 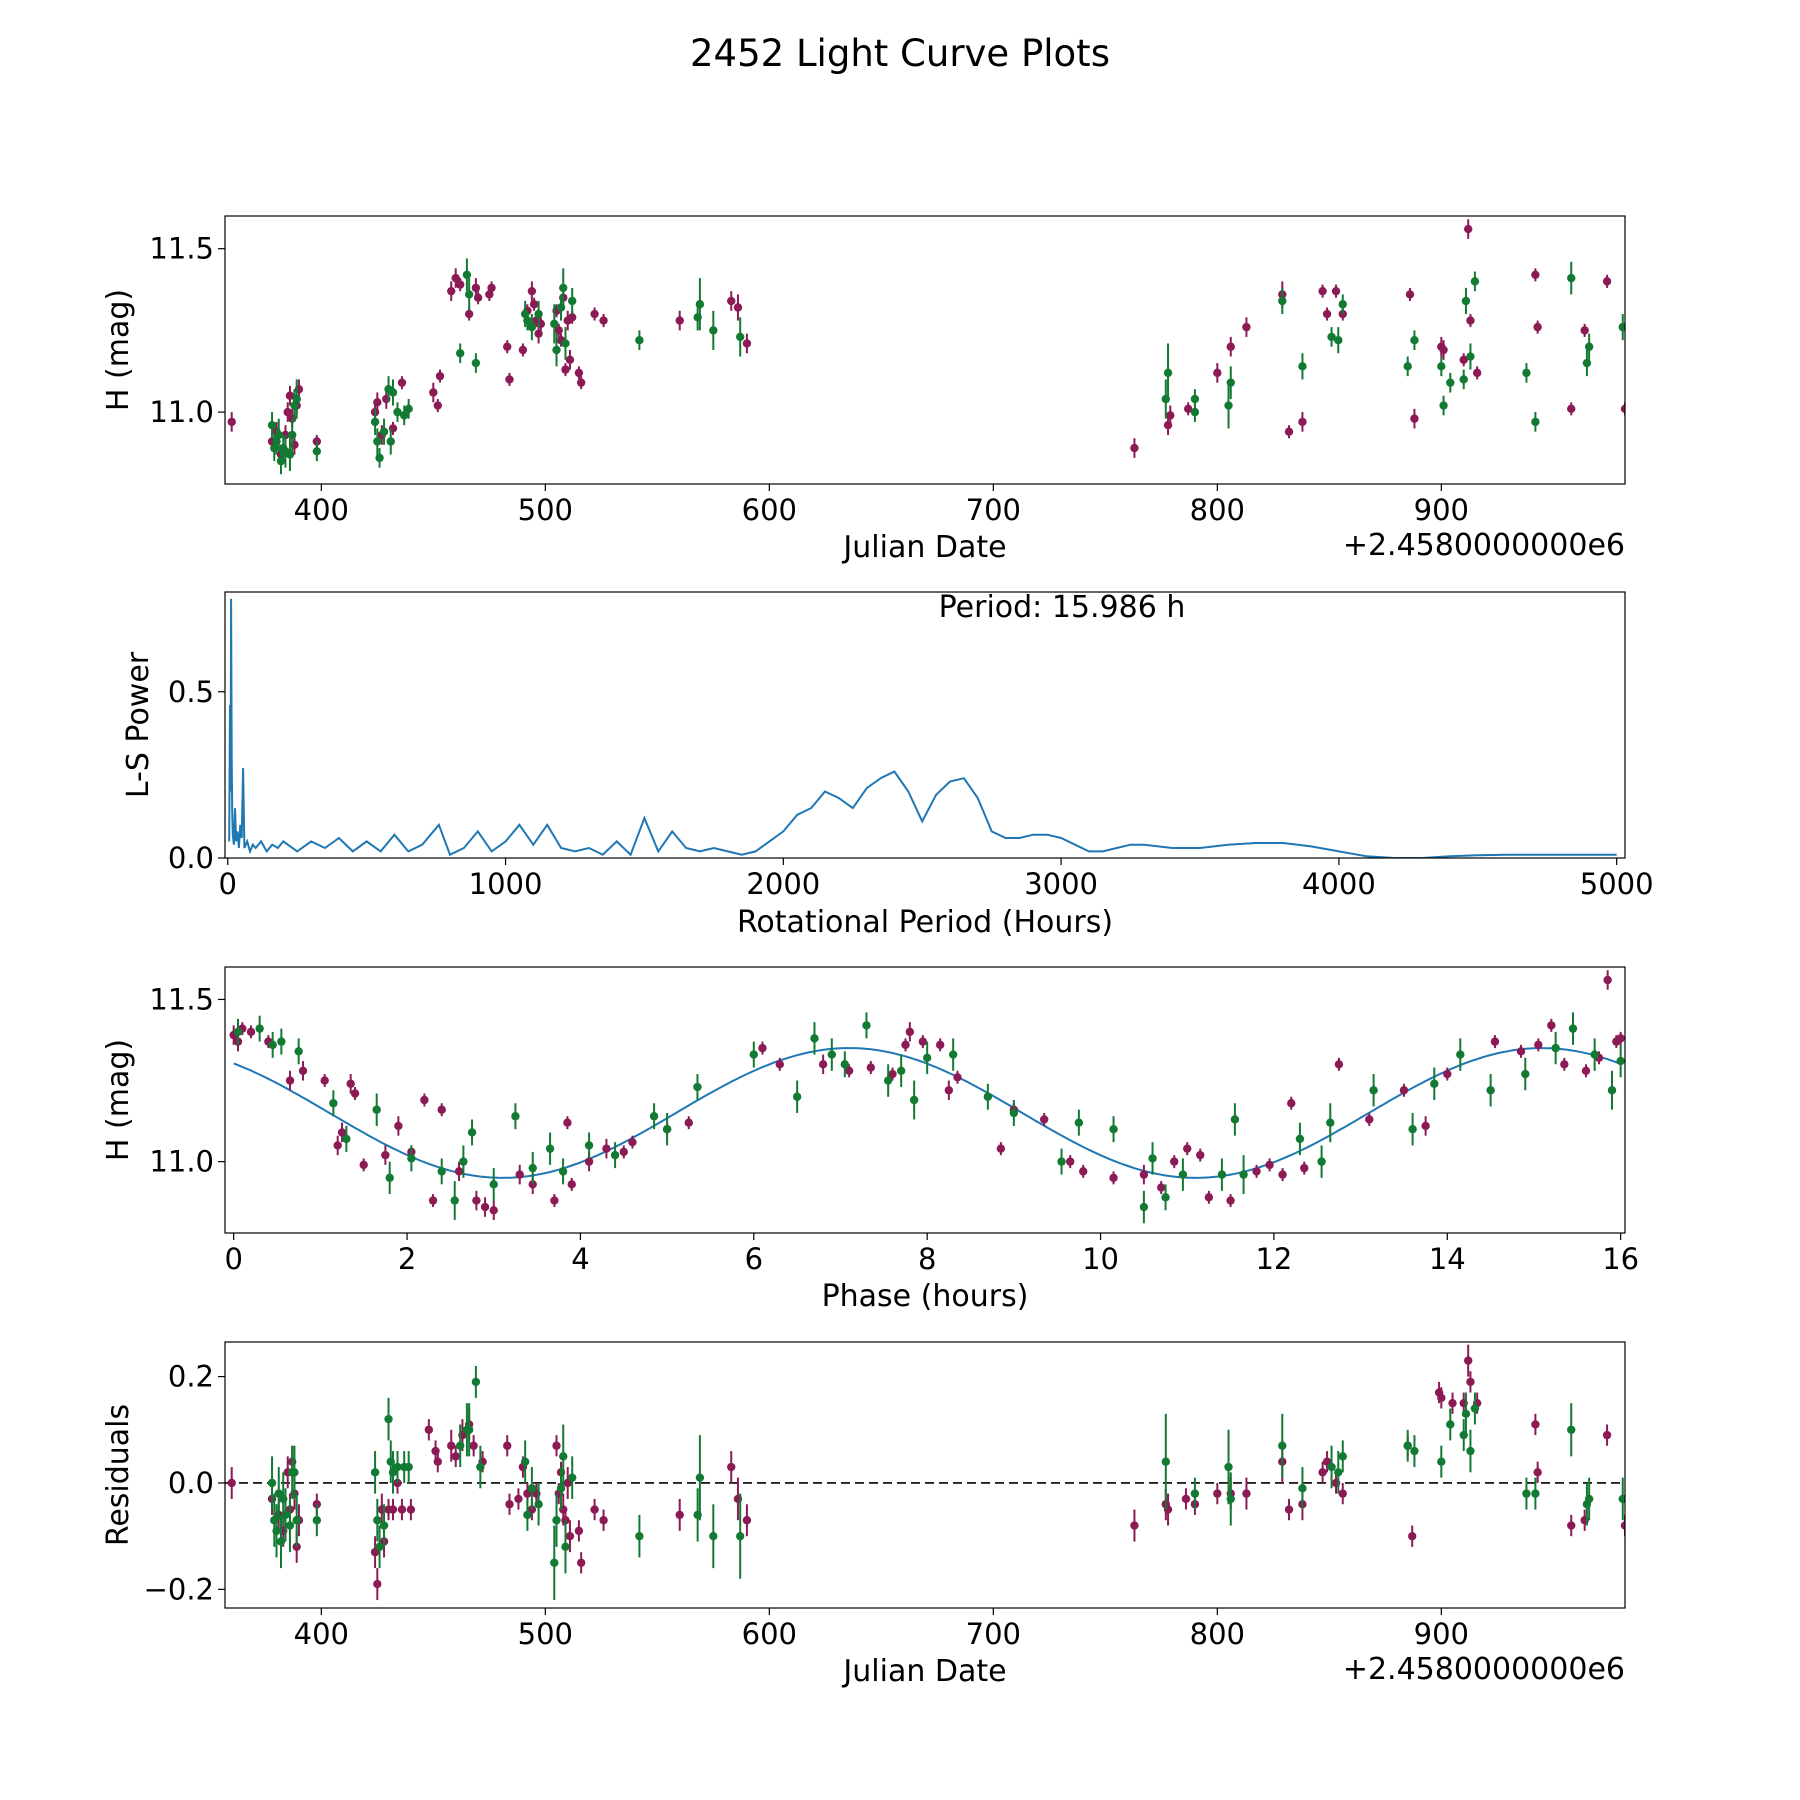 I want to click on pf-ytick-label-0: 11.0, so click(x=181, y=1162).